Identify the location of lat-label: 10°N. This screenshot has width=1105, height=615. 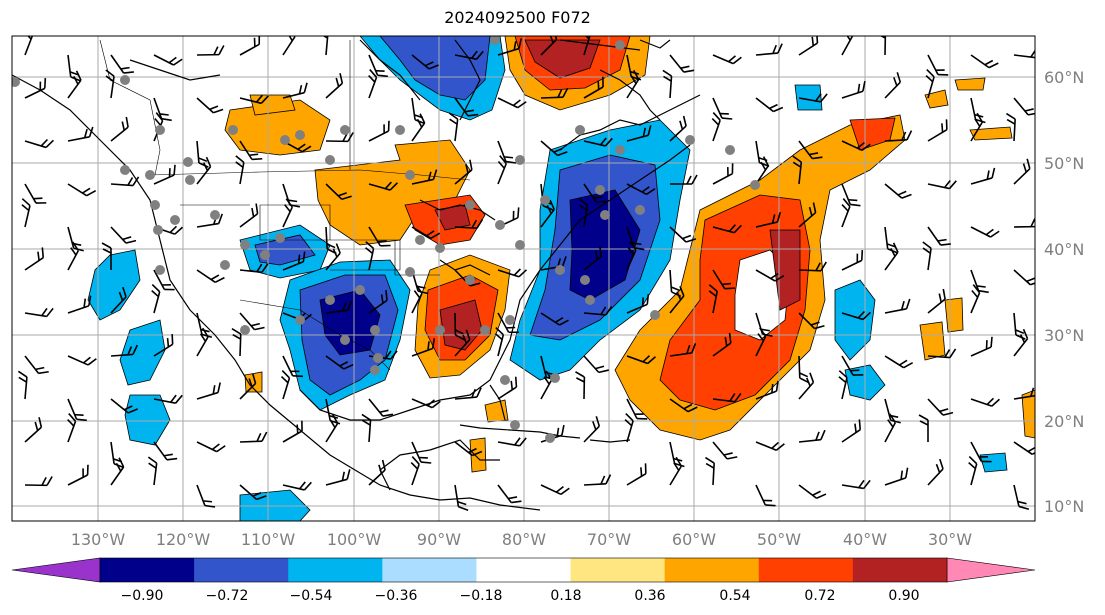
(1064, 506).